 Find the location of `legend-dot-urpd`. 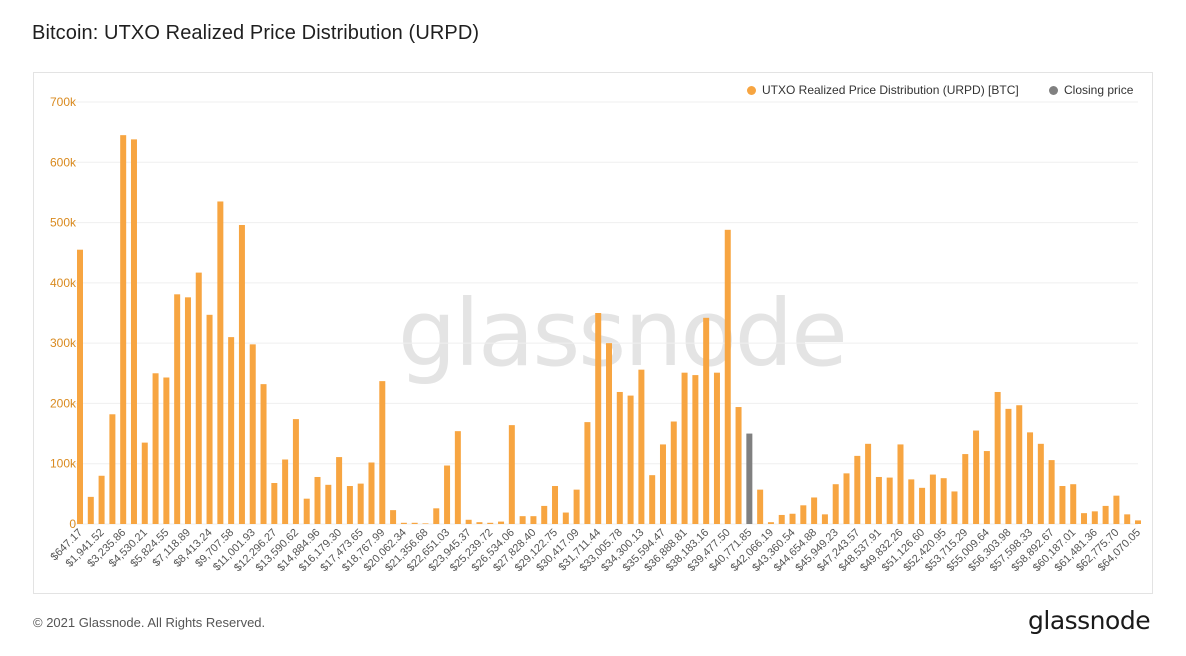

legend-dot-urpd is located at coordinates (751, 90).